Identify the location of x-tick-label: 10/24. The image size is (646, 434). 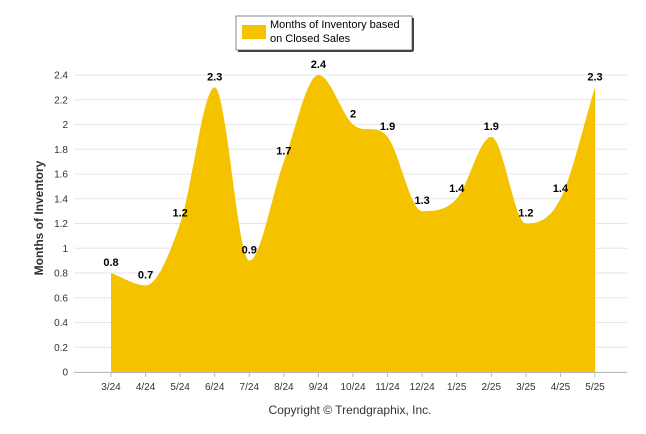
(352, 387).